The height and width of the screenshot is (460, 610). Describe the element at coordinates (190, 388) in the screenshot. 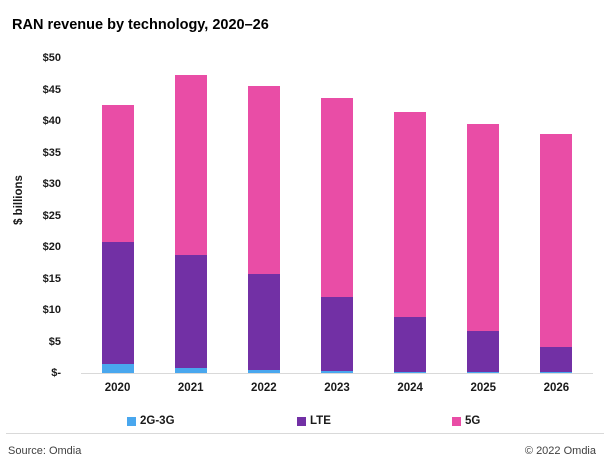

I see `x-label-2021: 2021` at that location.